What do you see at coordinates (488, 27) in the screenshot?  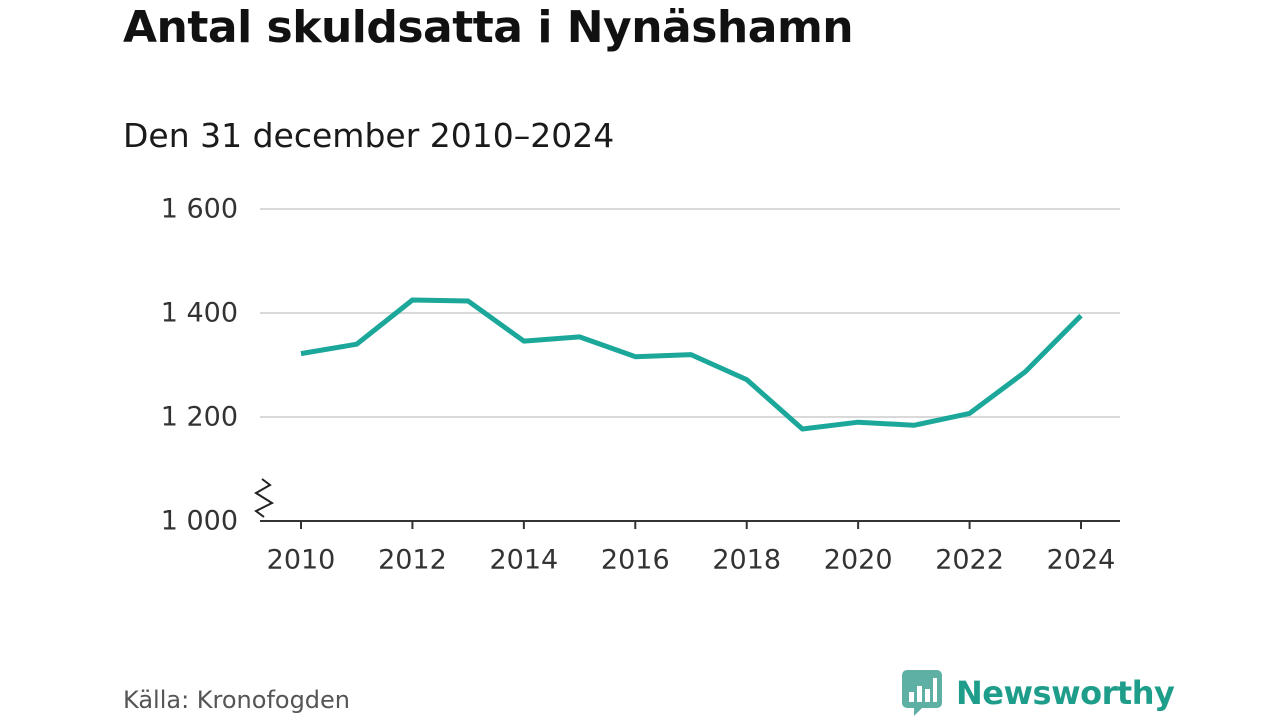 I see `chart-title: Antal skuldsatta i Nynäshamn` at bounding box center [488, 27].